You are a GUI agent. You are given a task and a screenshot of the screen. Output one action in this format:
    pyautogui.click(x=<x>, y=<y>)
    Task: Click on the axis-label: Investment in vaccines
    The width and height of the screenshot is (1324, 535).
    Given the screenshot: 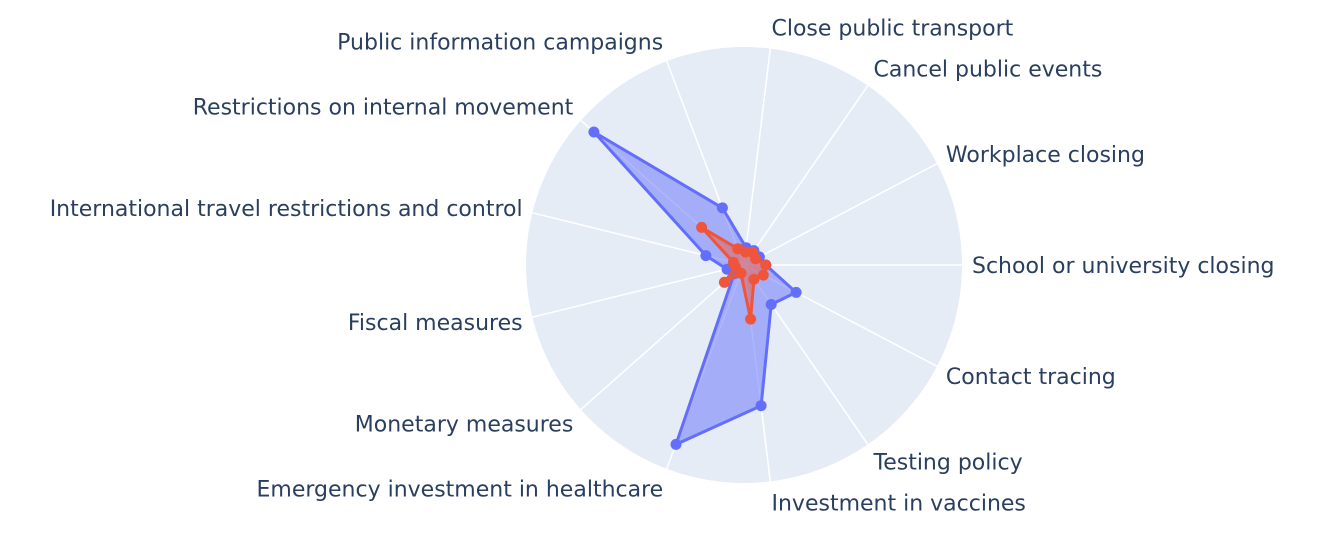 What is the action you would take?
    pyautogui.click(x=899, y=503)
    